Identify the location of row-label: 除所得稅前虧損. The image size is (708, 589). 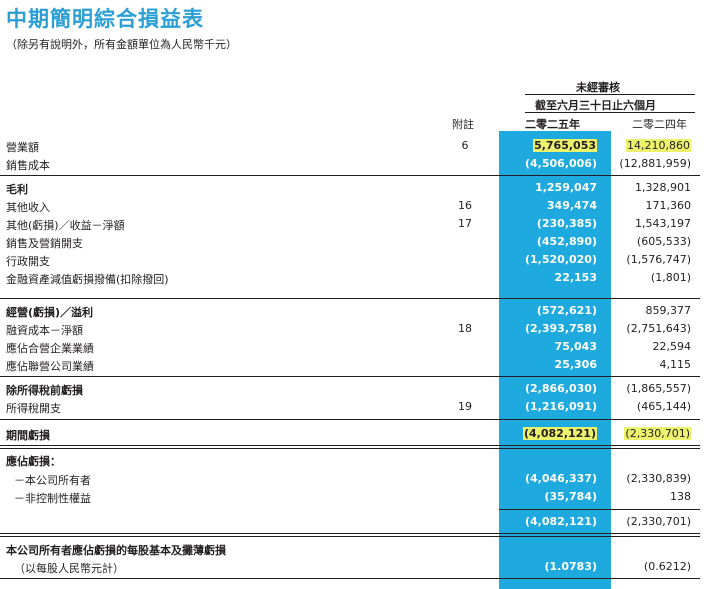
(44, 390).